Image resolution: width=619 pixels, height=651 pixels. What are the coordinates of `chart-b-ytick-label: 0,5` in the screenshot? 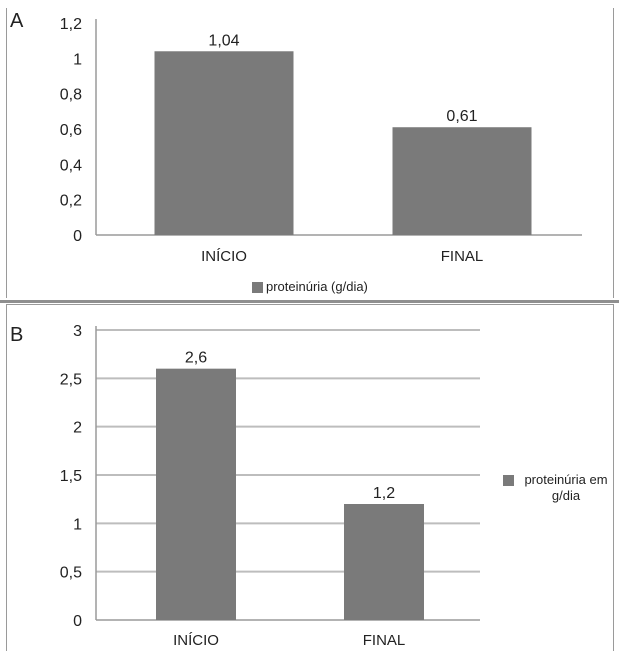 It's located at (71, 573).